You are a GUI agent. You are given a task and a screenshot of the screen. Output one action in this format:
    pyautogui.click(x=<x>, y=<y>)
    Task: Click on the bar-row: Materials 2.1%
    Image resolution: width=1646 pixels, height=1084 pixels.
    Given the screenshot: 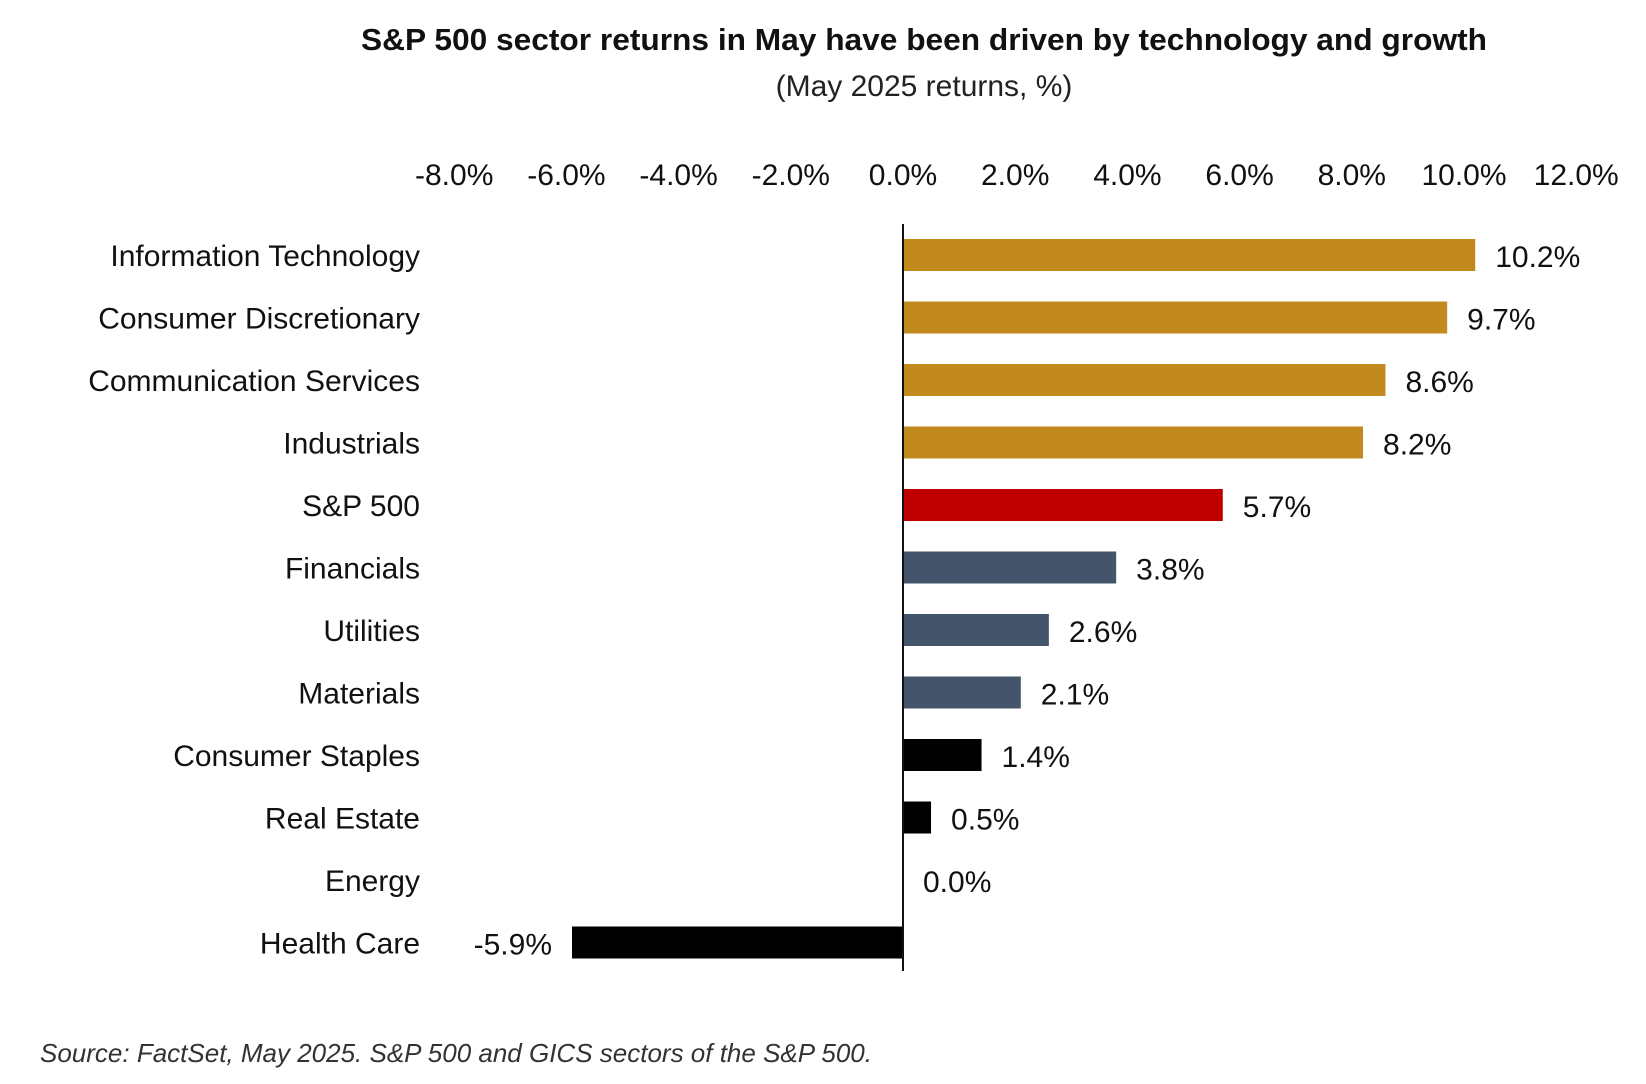 What is the action you would take?
    pyautogui.click(x=703, y=694)
    